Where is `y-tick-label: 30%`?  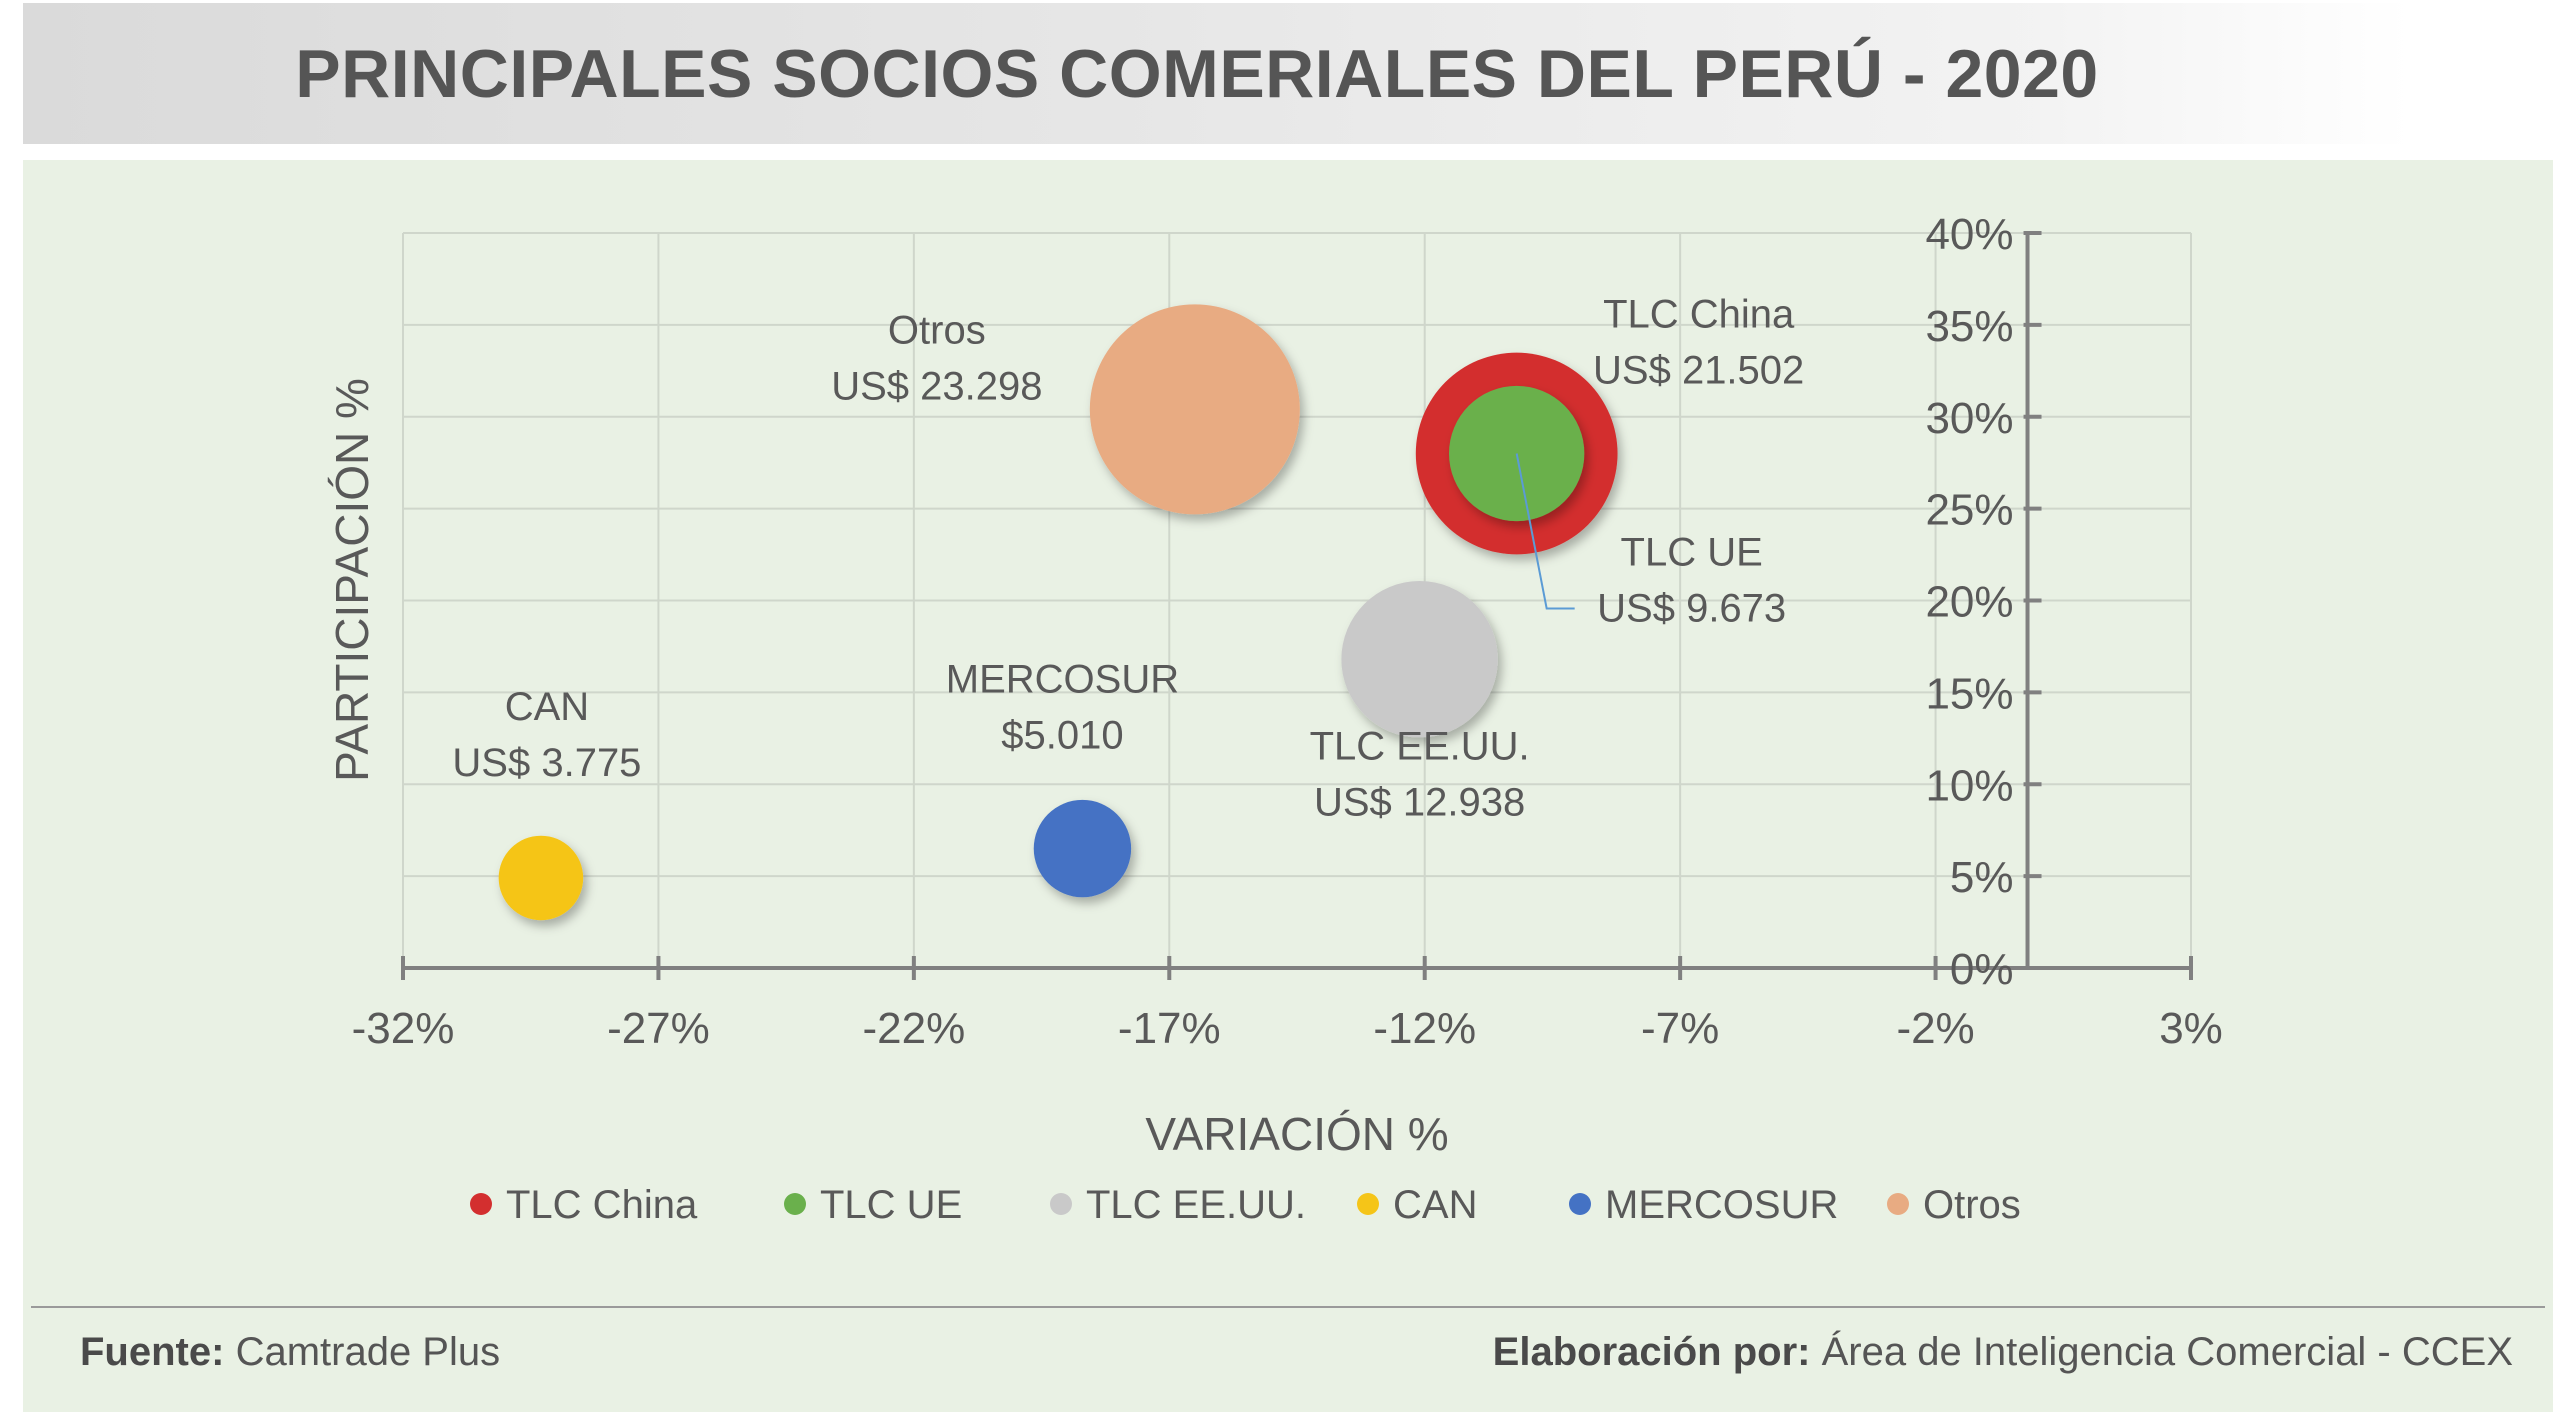 y-tick-label: 30% is located at coordinates (1969, 418).